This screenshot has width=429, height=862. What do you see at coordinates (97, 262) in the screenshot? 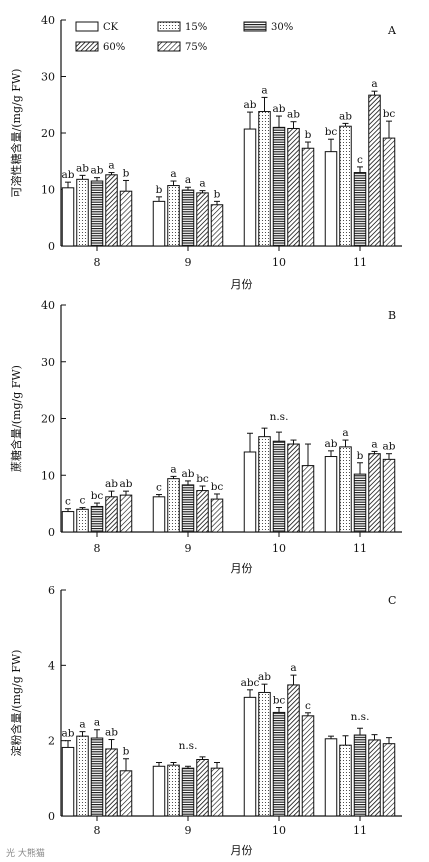
I see `x-tick-label: 8` at bounding box center [97, 262].